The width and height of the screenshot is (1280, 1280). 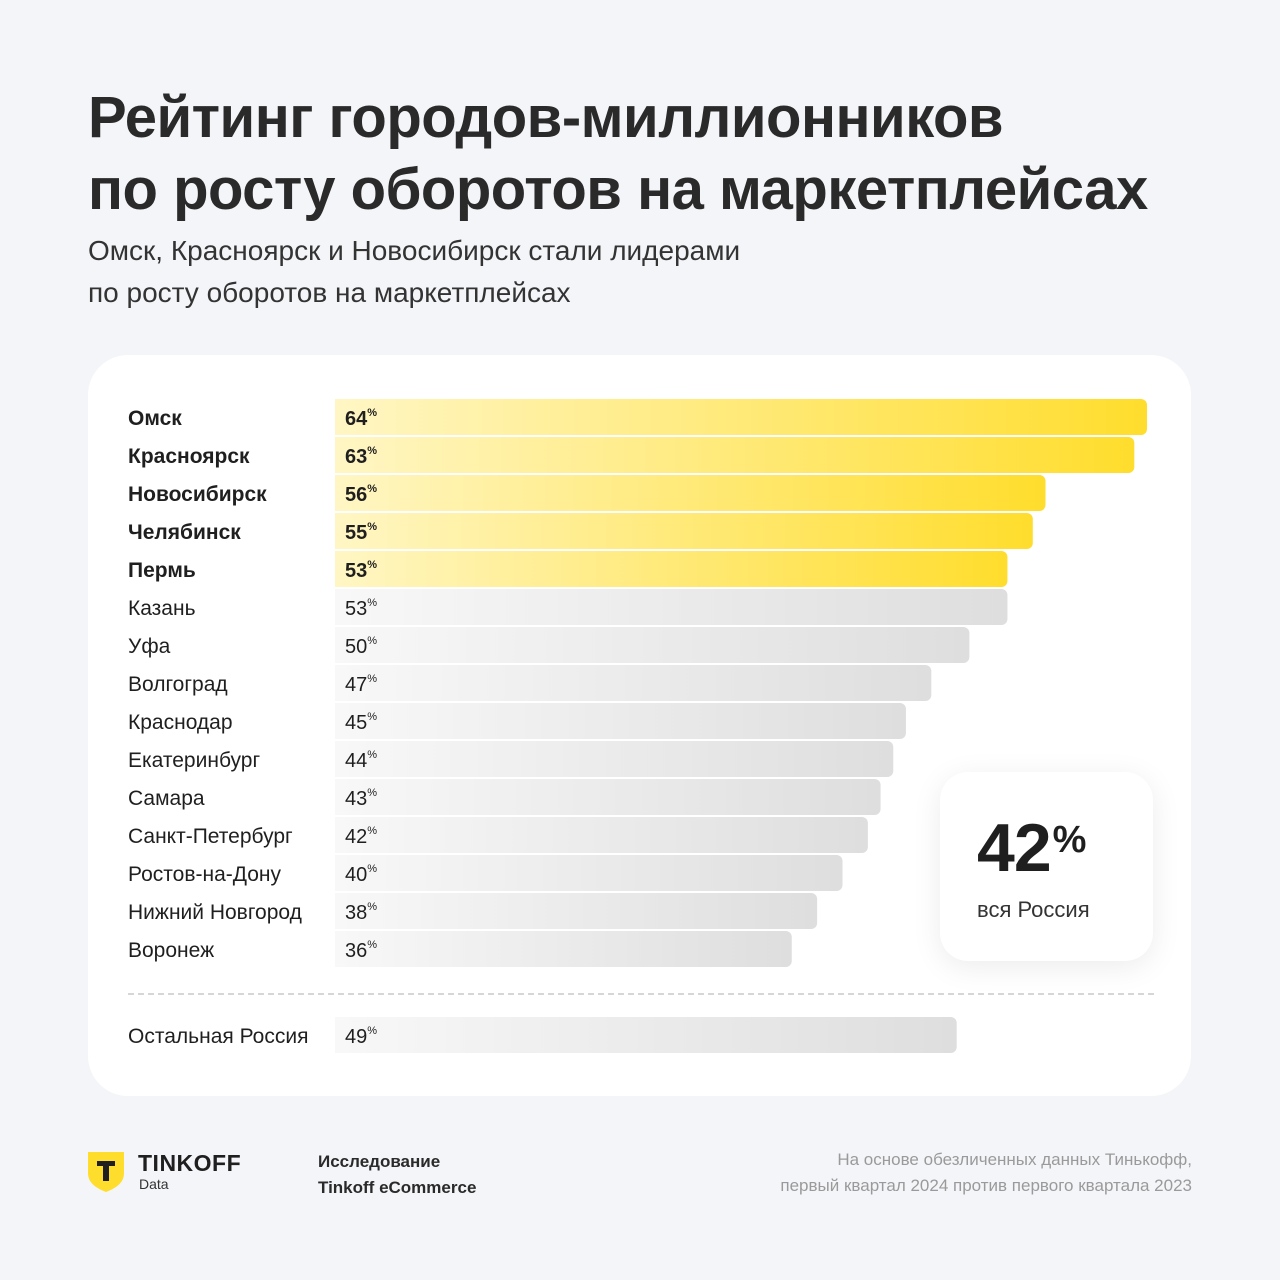 What do you see at coordinates (162, 570) in the screenshot?
I see `category-label: Пермь` at bounding box center [162, 570].